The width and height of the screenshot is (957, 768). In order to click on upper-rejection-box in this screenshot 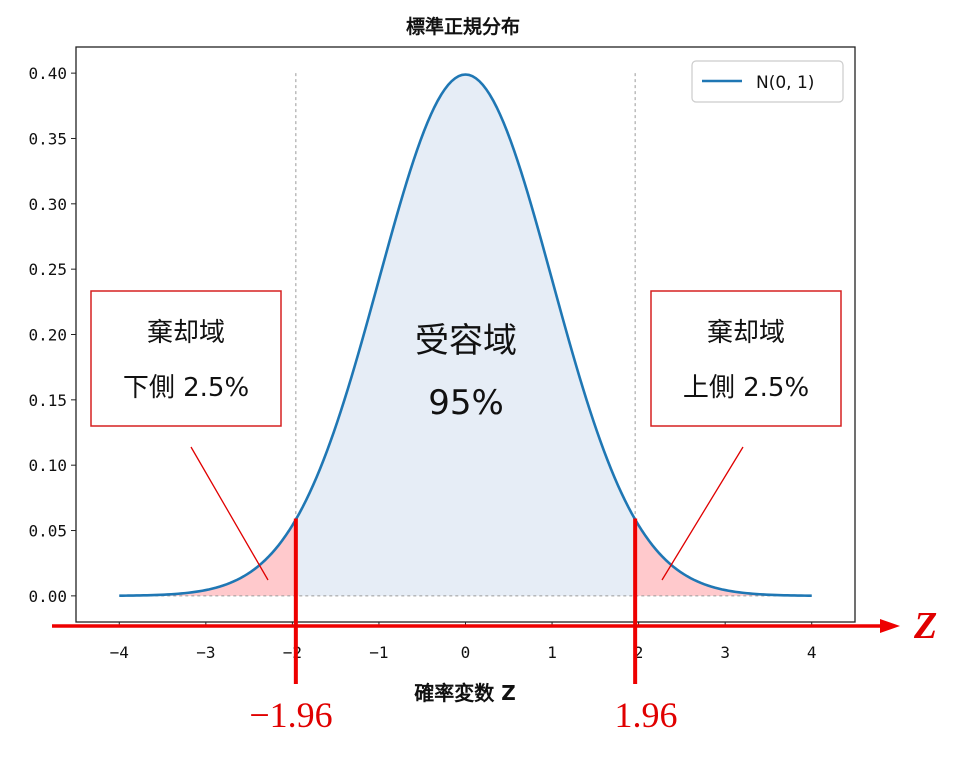, I will do `click(746, 358)`.